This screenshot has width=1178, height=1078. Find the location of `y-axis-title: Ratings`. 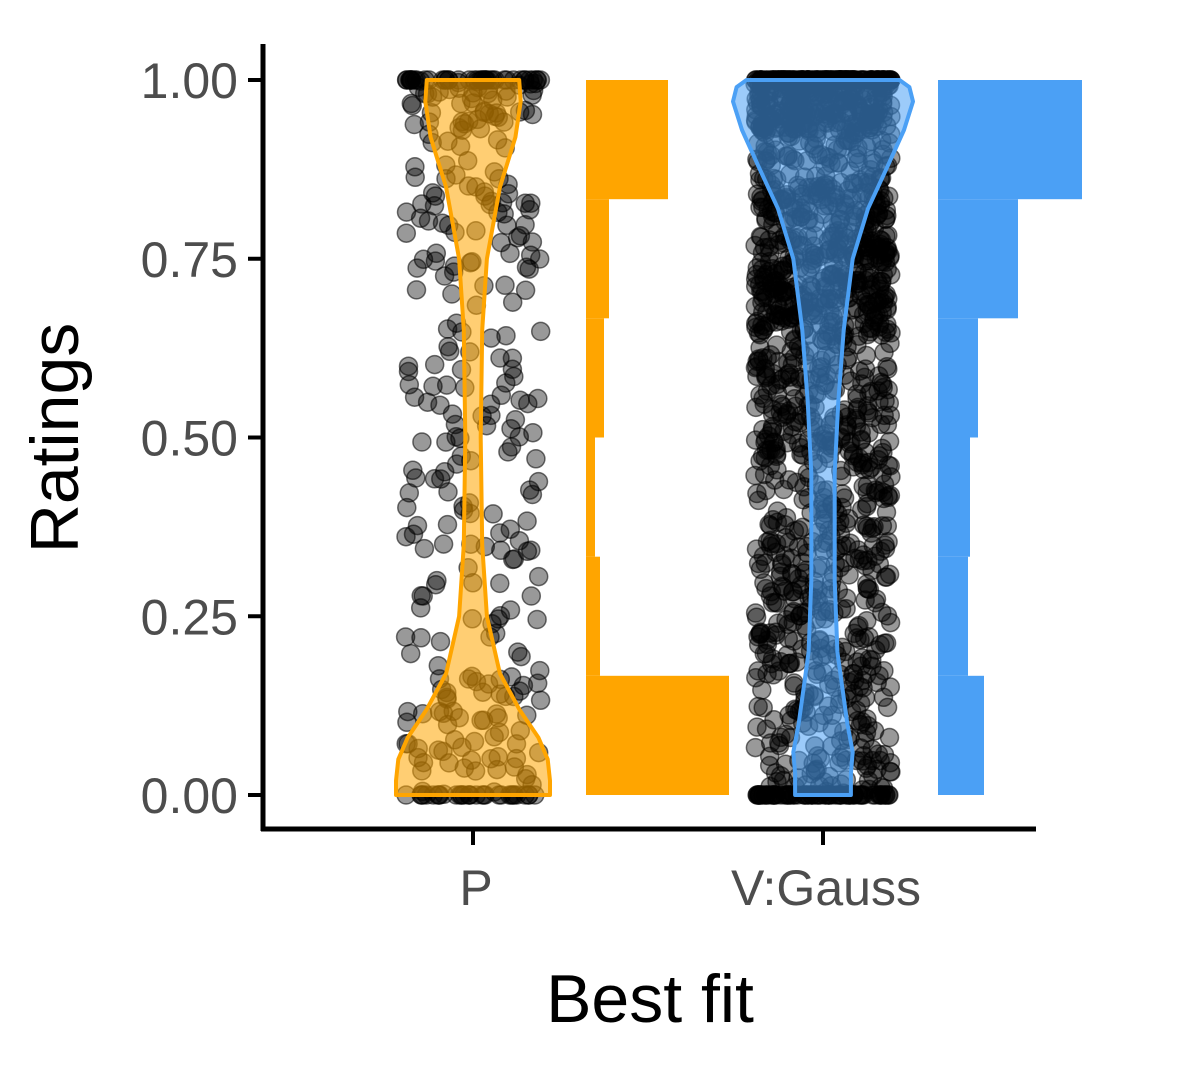

y-axis-title: Ratings is located at coordinates (55, 438).